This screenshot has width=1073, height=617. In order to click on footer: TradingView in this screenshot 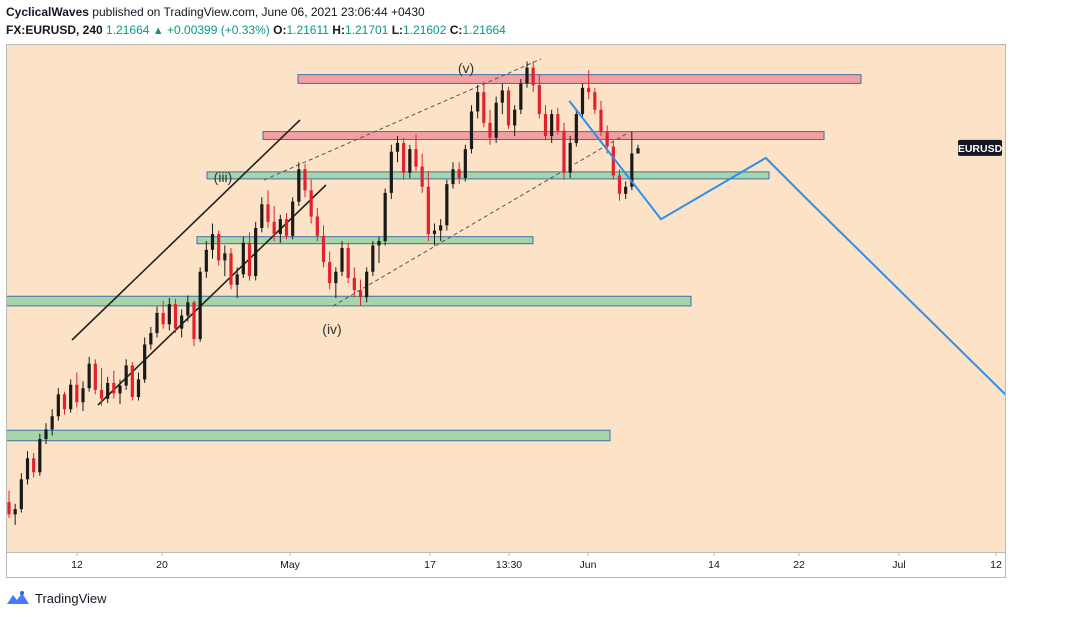, I will do `click(56, 598)`.